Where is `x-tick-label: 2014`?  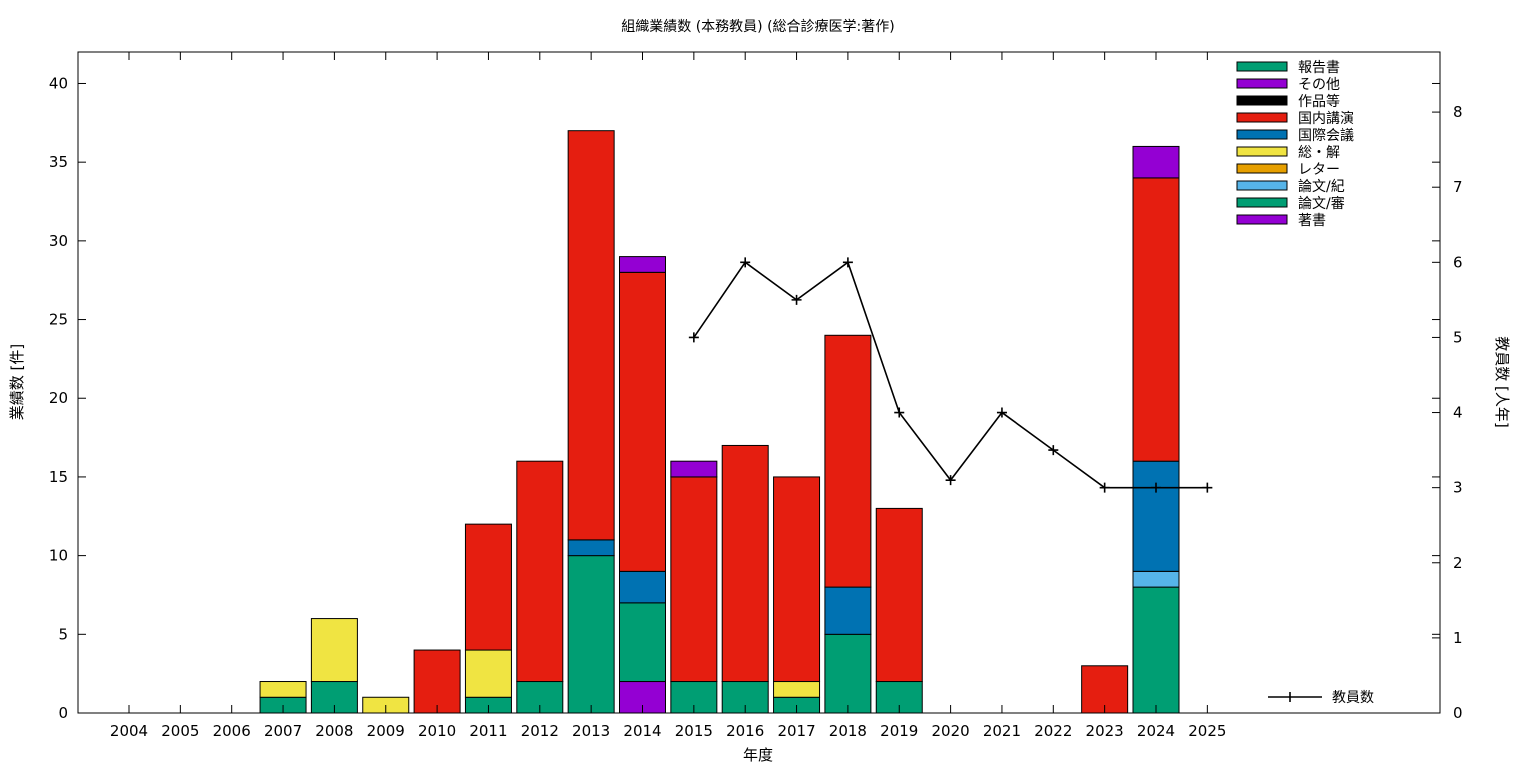
x-tick-label: 2014 is located at coordinates (642, 731).